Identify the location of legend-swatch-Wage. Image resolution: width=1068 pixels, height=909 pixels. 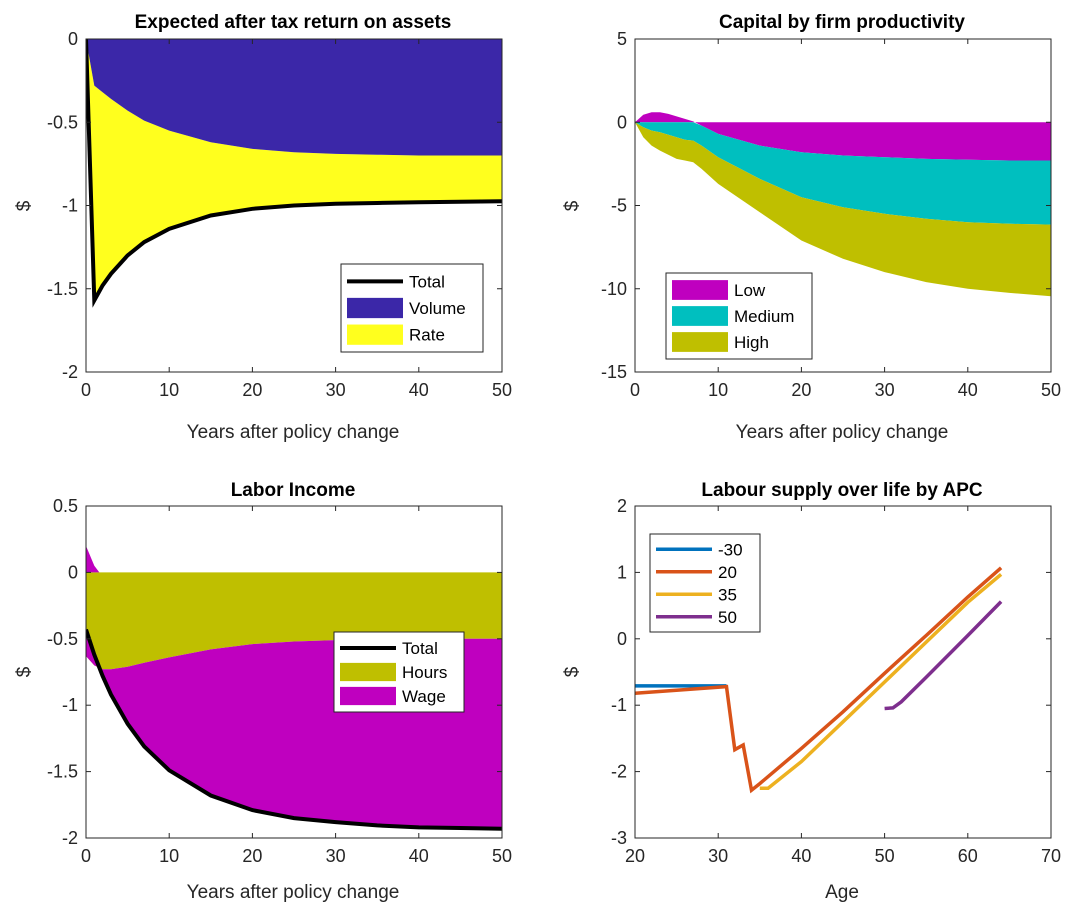
(368, 696).